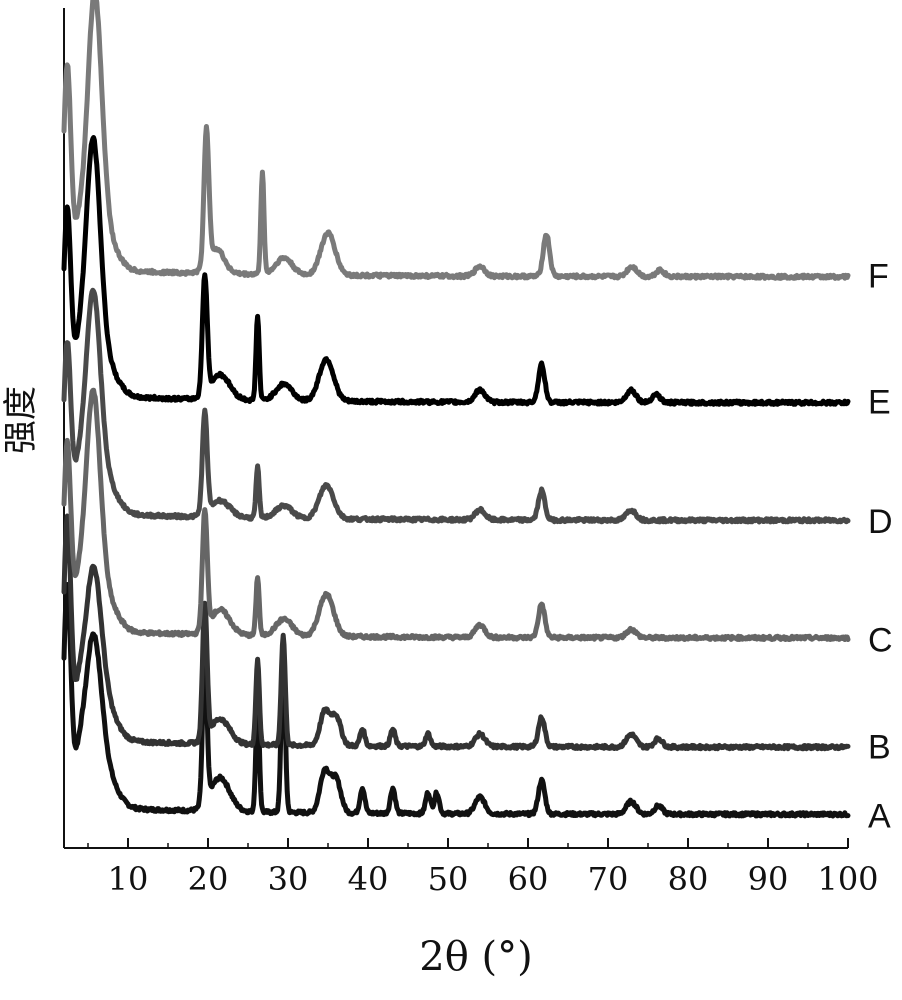 The image size is (902, 1000). Describe the element at coordinates (288, 879) in the screenshot. I see `x-tick-label: 30` at that location.